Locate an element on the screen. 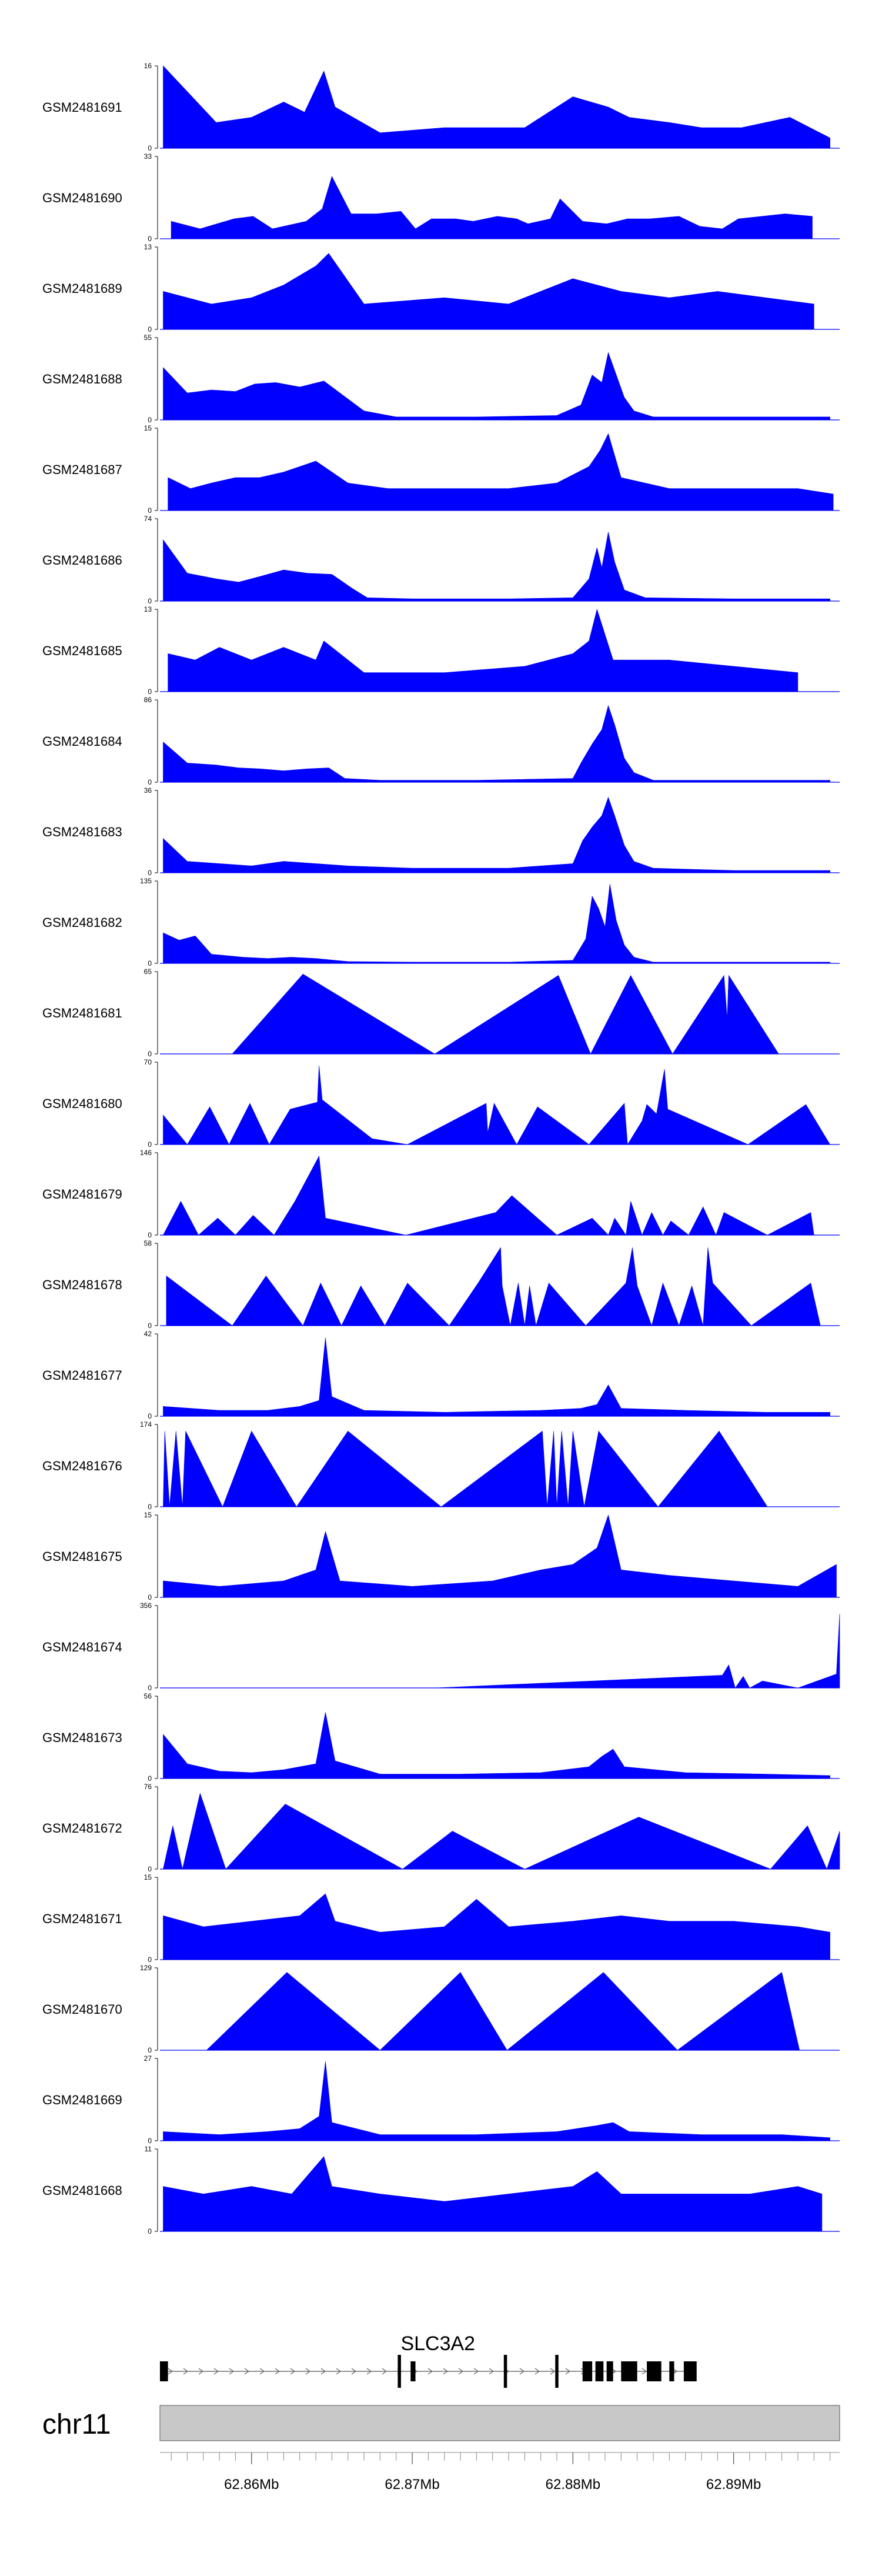 The image size is (882, 2576). track-GSM2481678: GSM2481678 58 0 is located at coordinates (441, 1284).